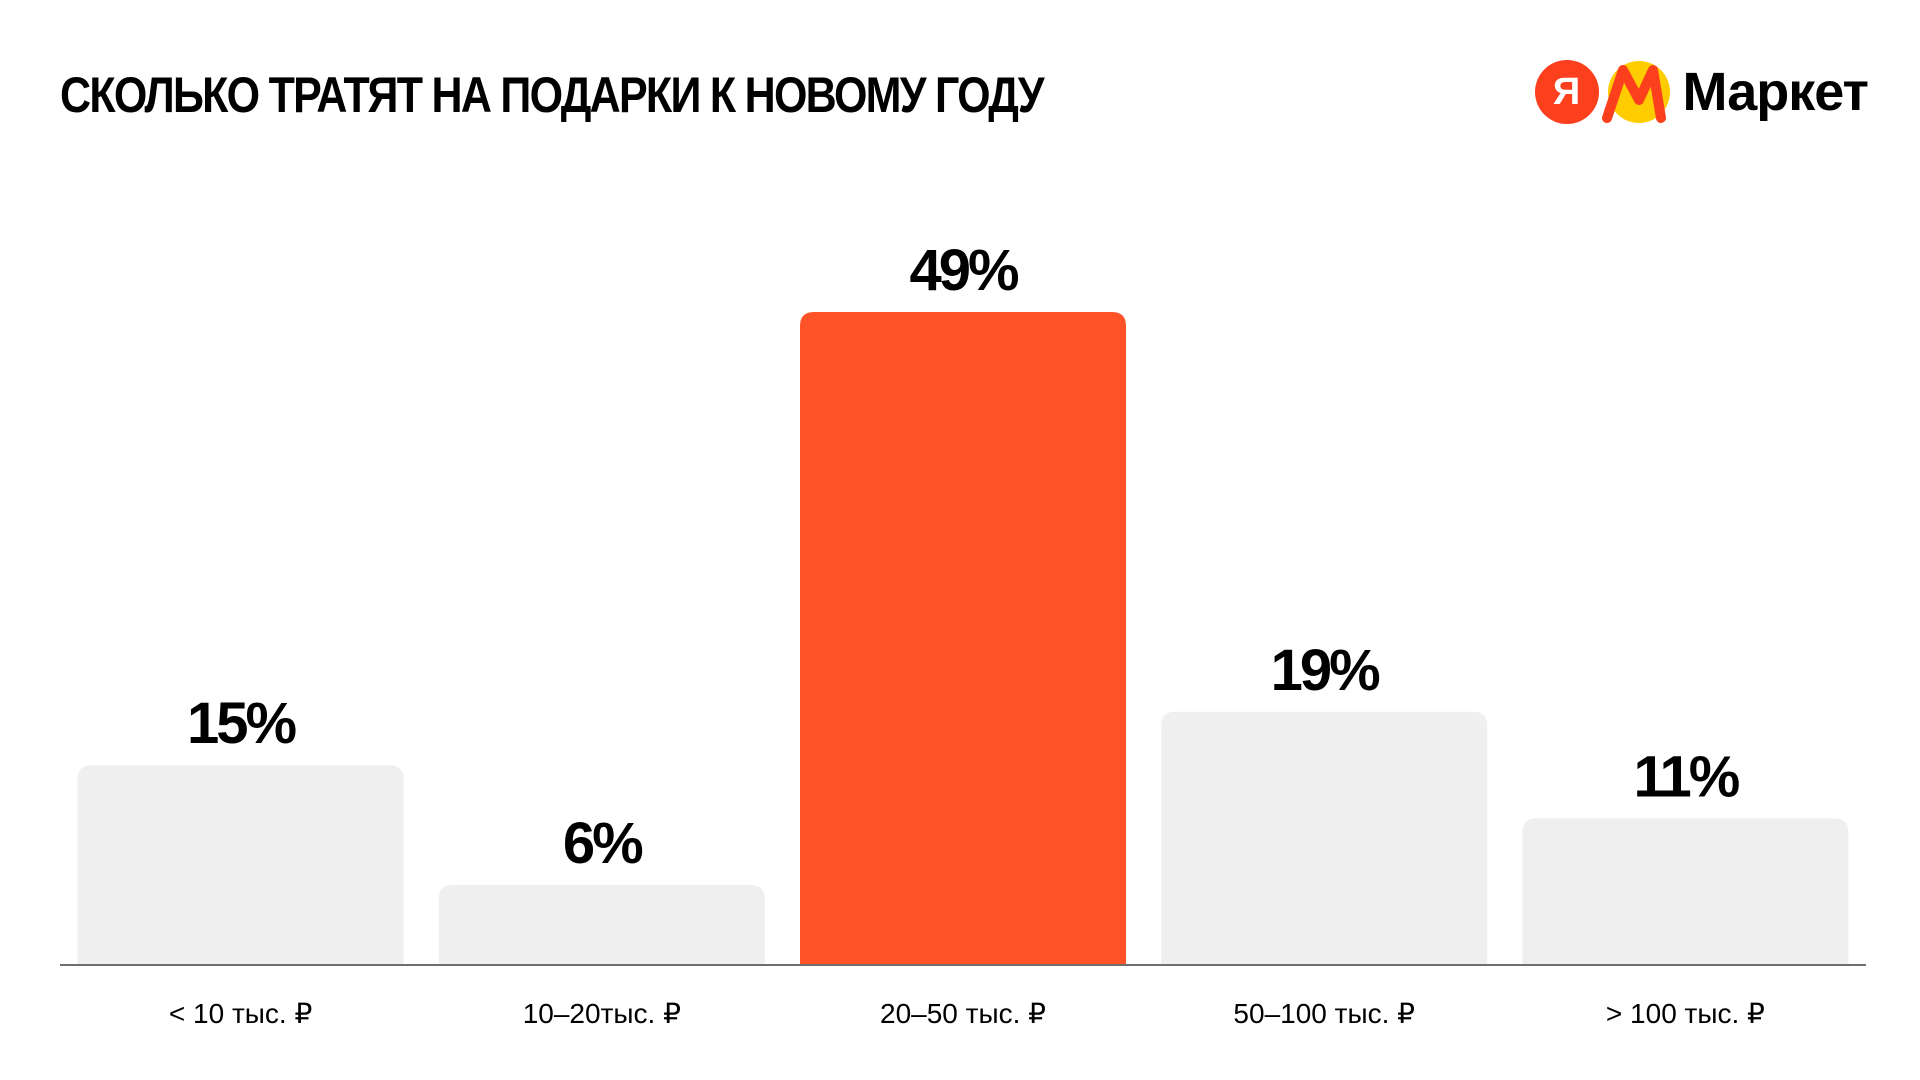 The width and height of the screenshot is (1920, 1080). Describe the element at coordinates (1775, 92) in the screenshot. I see `logo-wordmark: Маркет` at that location.